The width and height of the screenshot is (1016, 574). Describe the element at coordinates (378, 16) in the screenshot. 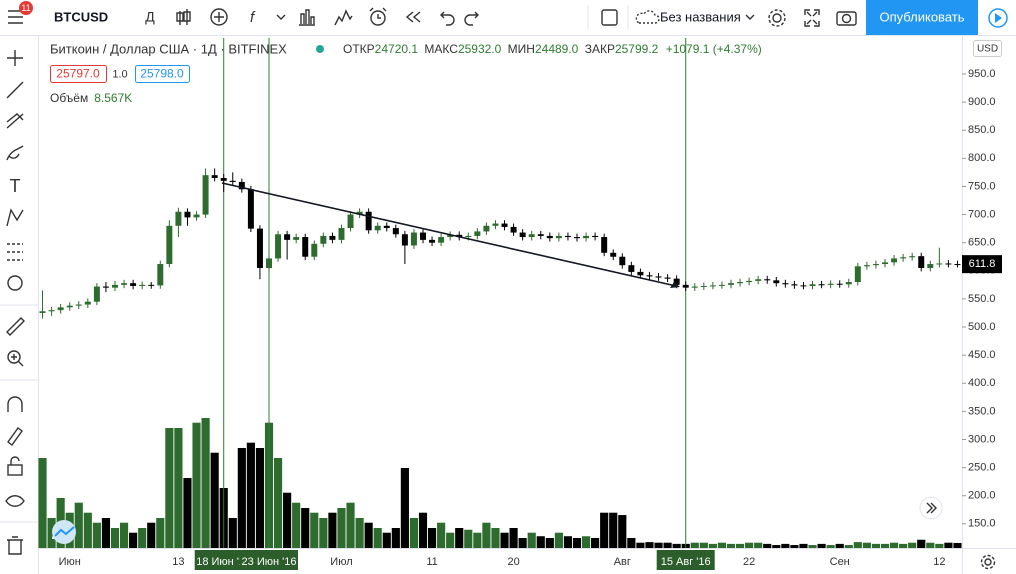

I see `alert-button` at that location.